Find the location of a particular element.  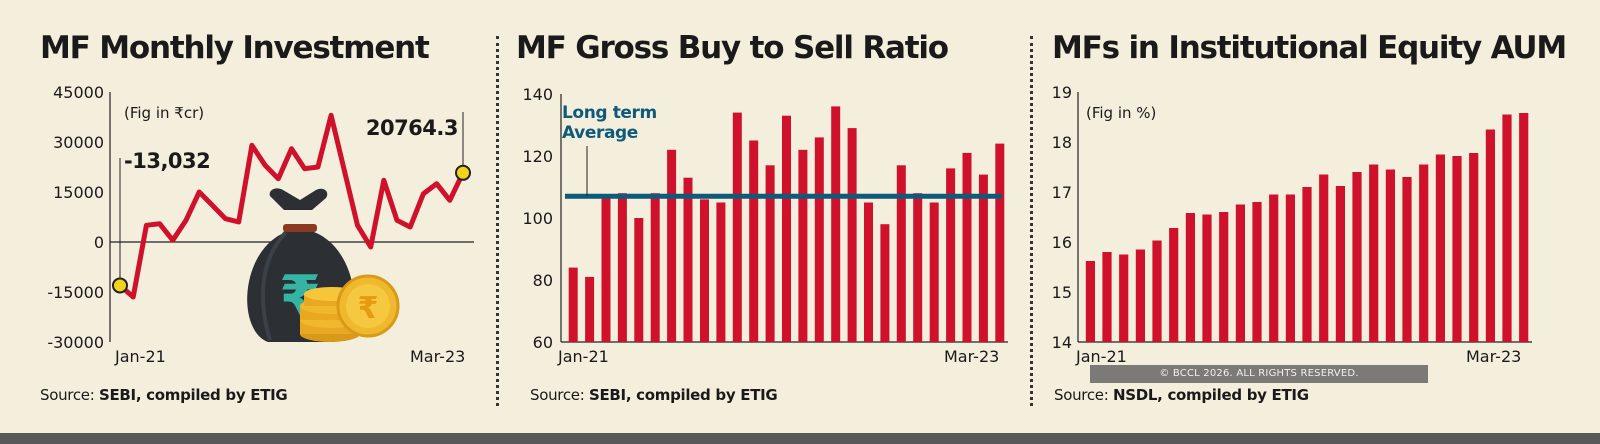

y-tick-label: 80 is located at coordinates (543, 280).